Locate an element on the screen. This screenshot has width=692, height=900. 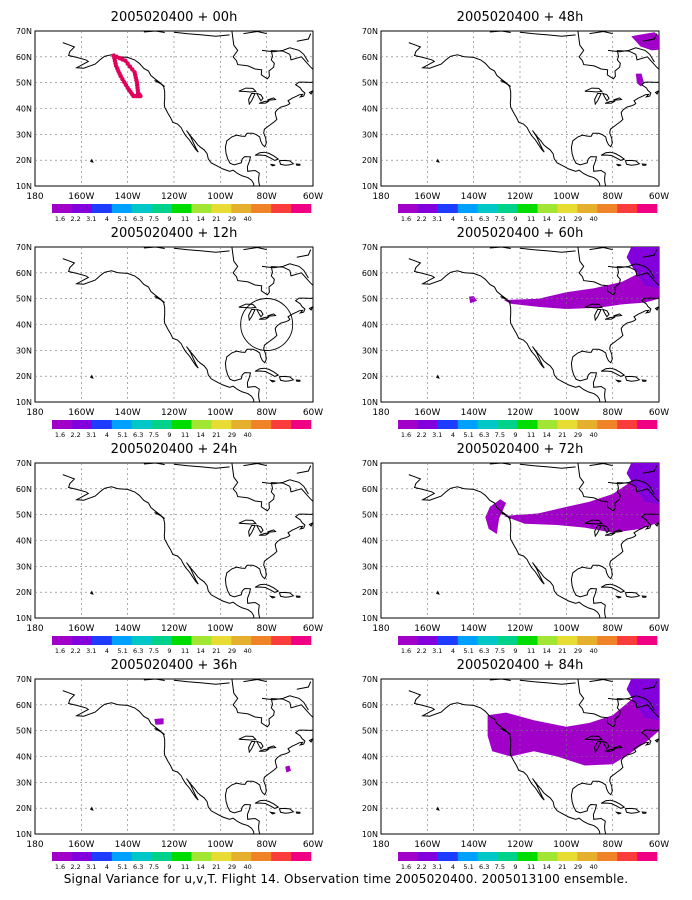
colorbar-label: 40 is located at coordinates (248, 219).